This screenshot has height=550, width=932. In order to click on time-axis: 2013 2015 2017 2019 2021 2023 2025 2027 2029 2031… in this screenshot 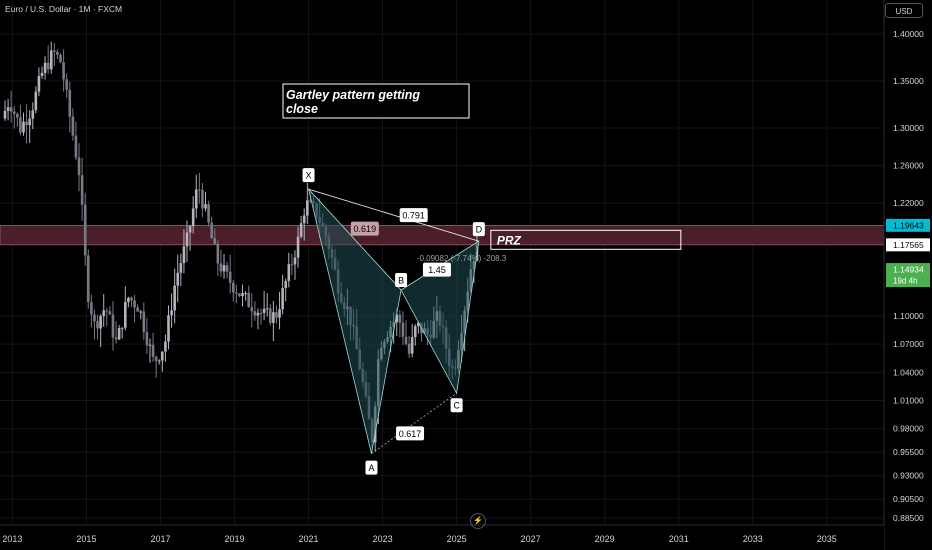, I will do `click(442, 537)`.